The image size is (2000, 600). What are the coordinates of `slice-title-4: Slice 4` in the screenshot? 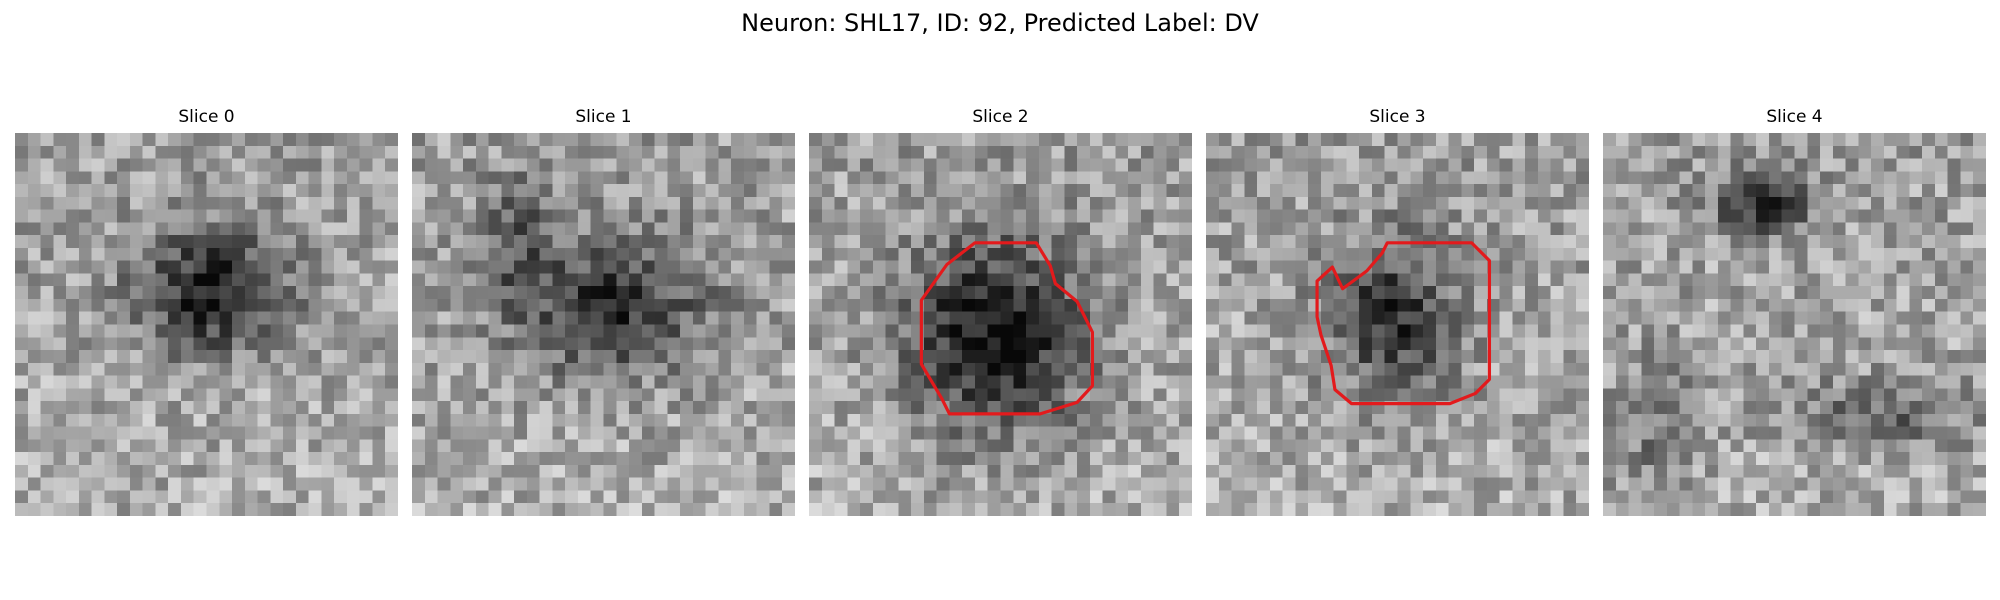 It's located at (1794, 117).